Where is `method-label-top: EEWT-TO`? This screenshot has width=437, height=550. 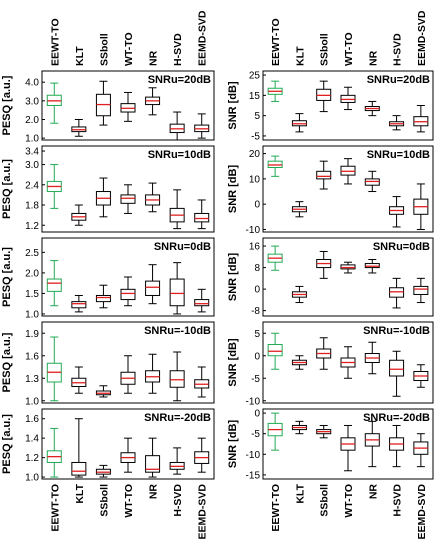 method-label-top: EEWT-TO is located at coordinates (276, 42).